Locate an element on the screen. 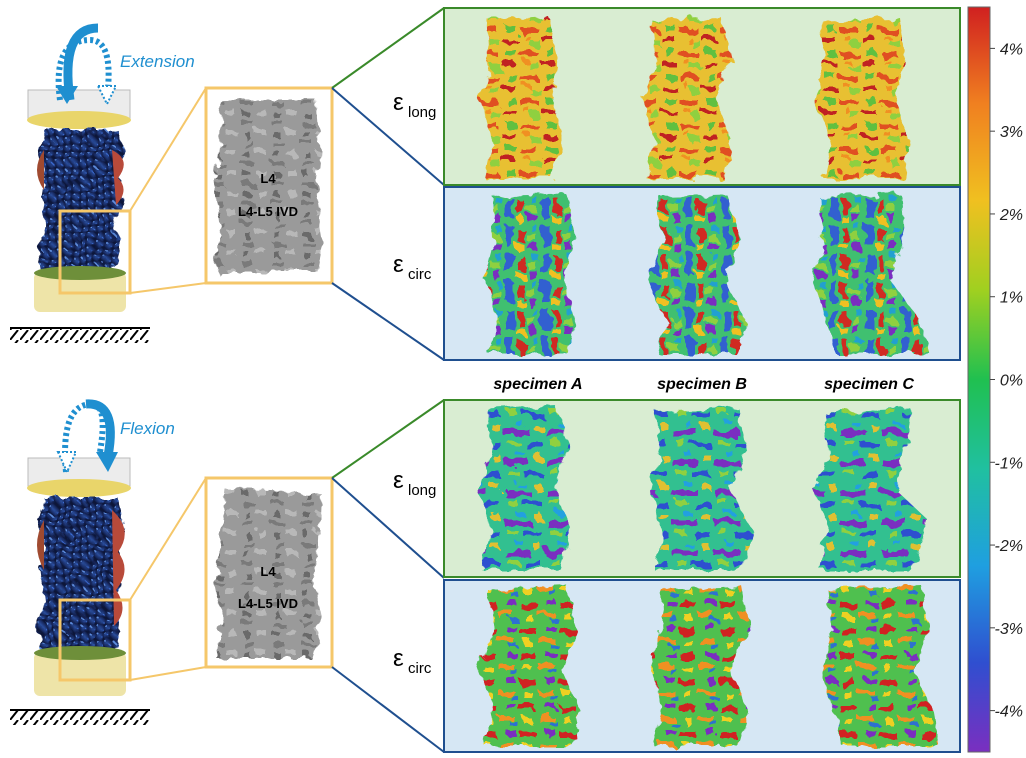 The width and height of the screenshot is (1026, 758). flexion-rotation-arrow-icon is located at coordinates (87, 437).